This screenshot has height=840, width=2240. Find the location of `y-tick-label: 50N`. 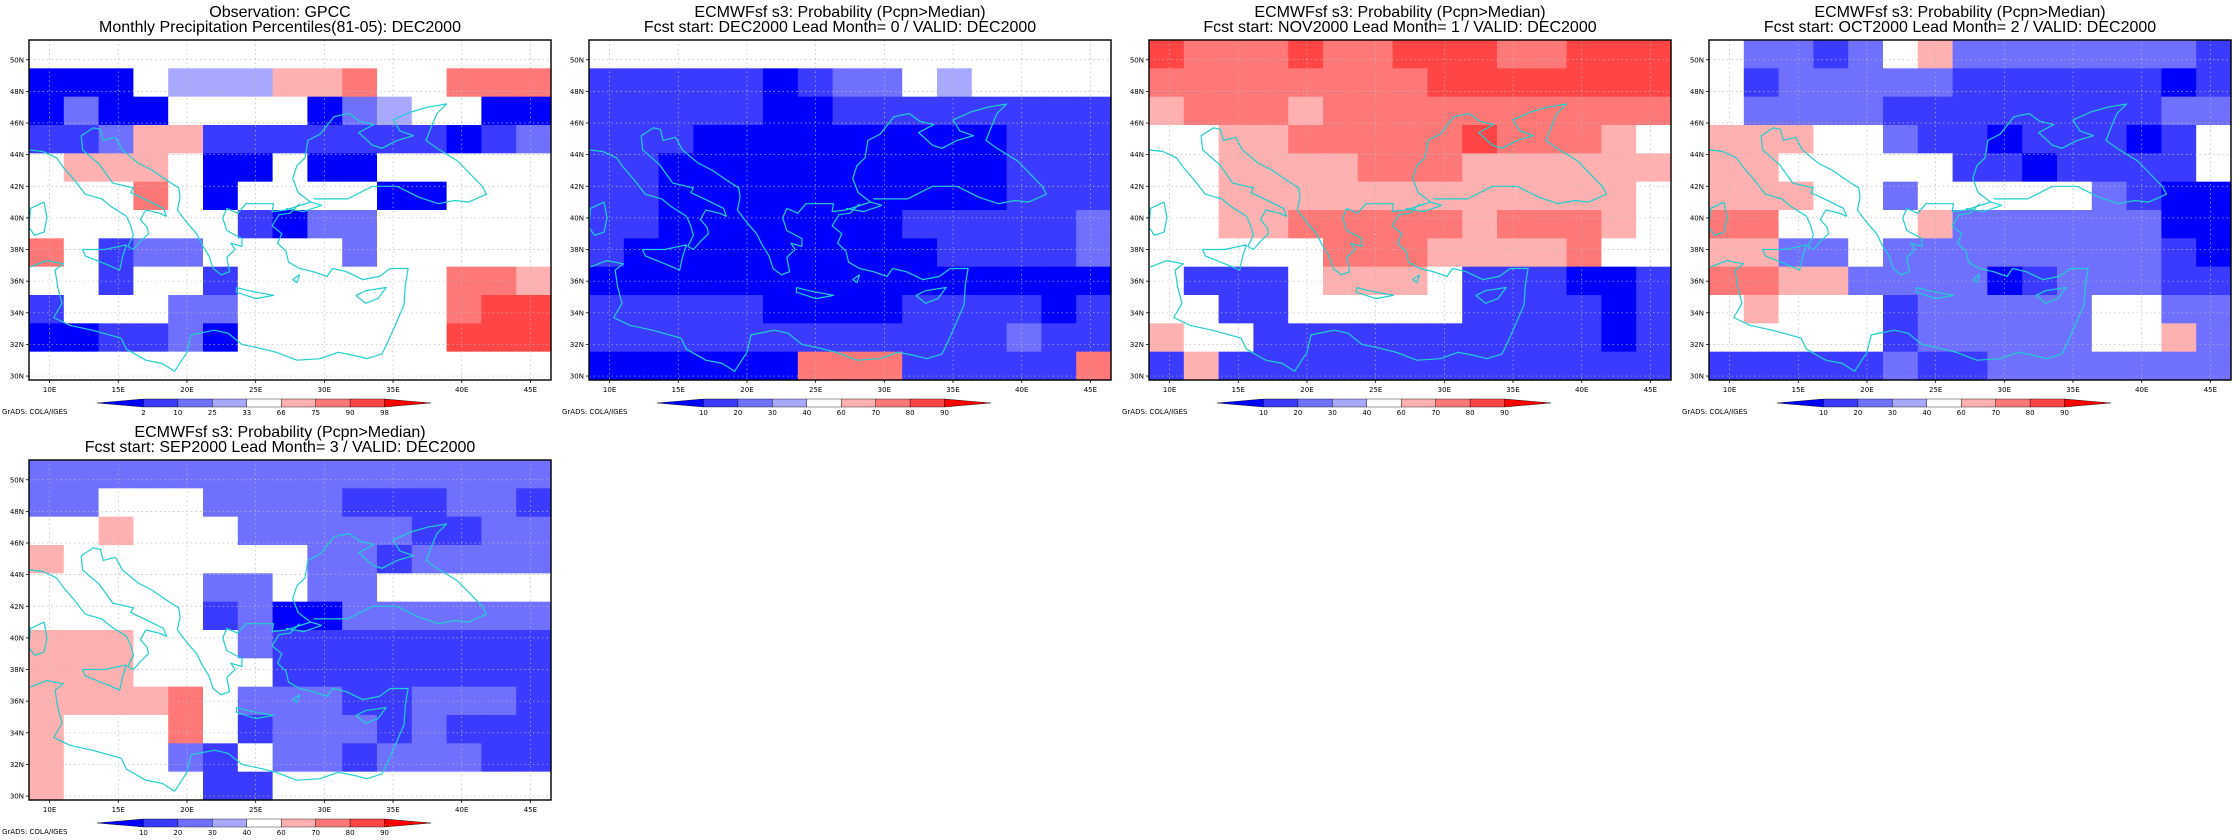

y-tick-label: 50N is located at coordinates (577, 60).